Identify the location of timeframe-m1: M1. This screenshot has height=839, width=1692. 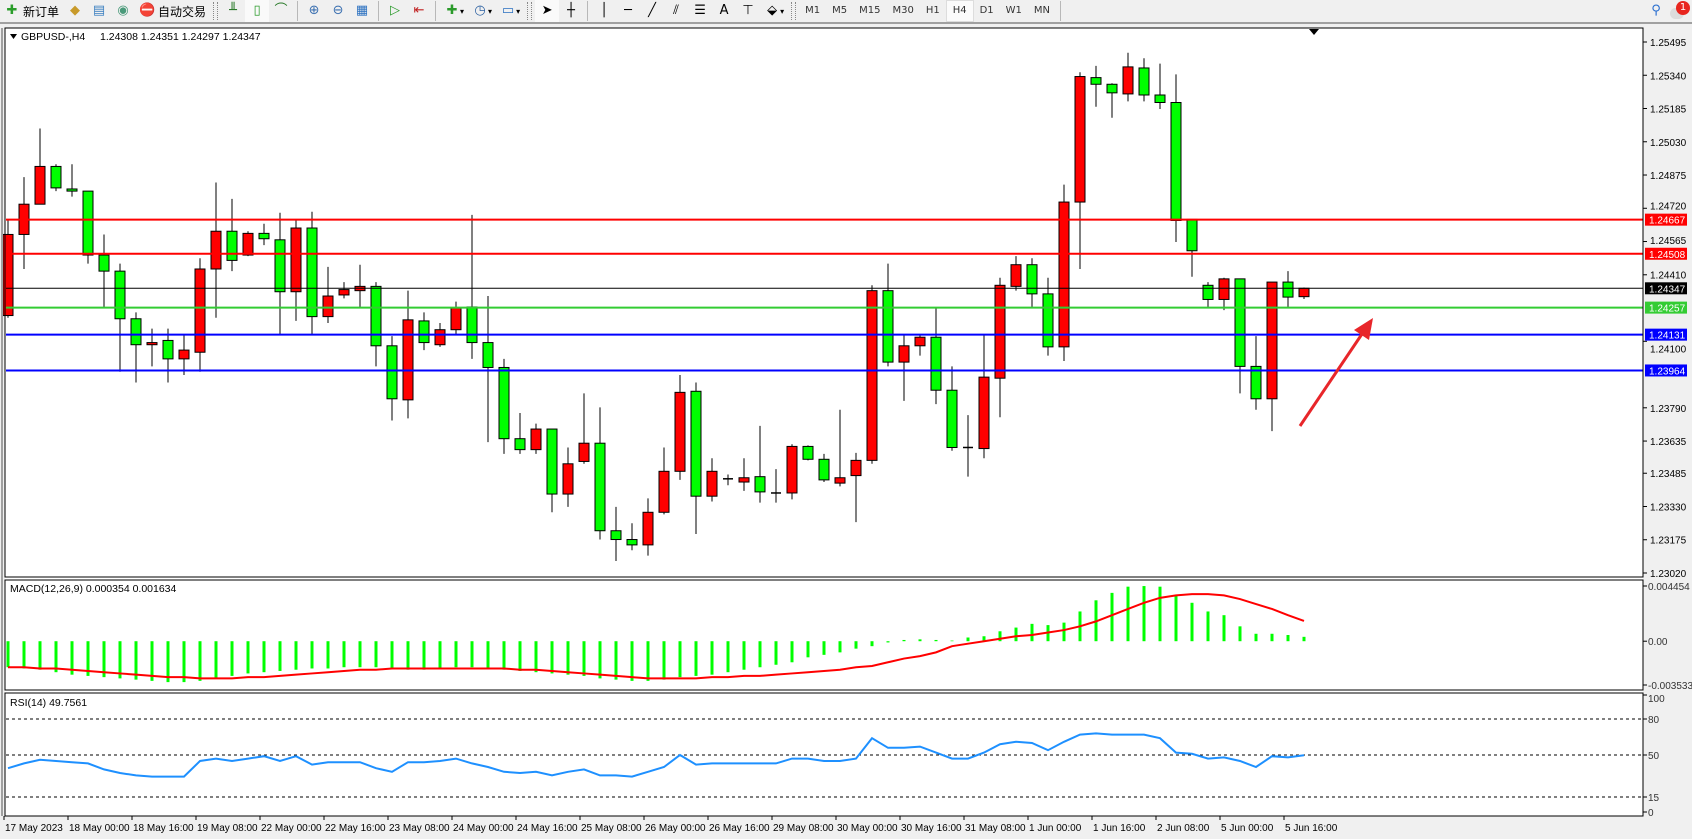
(813, 10).